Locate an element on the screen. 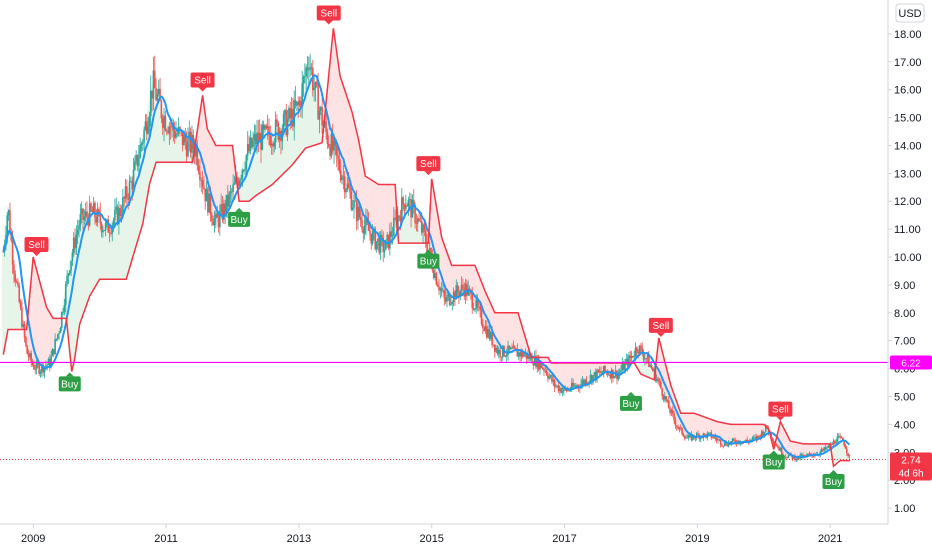 The width and height of the screenshot is (932, 550). signal-pointer is located at coordinates (428, 173).